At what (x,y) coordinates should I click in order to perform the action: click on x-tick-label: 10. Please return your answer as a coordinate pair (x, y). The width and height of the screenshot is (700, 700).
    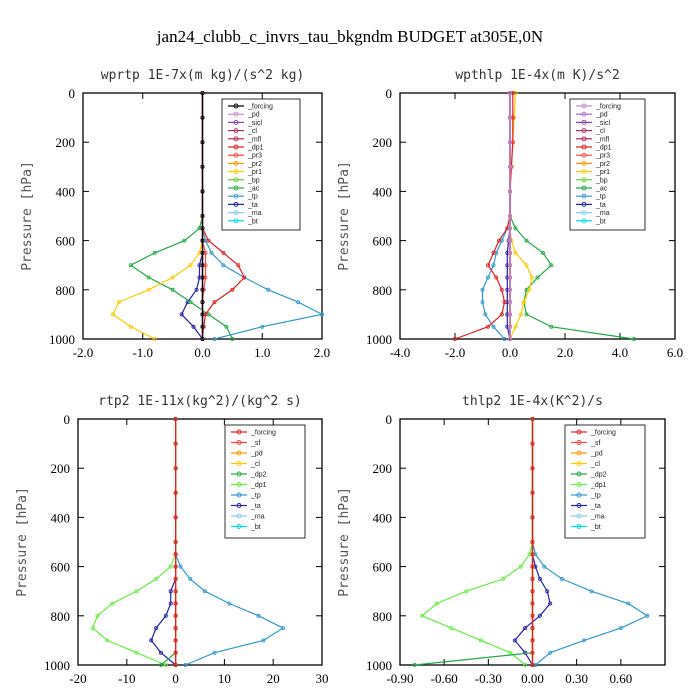
    Looking at the image, I should click on (224, 678).